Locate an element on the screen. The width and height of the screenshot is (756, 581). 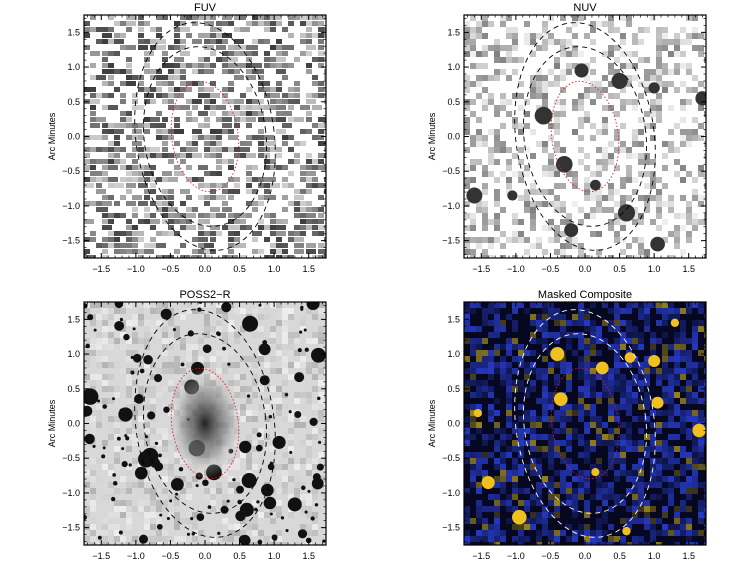
panel-title: FUV is located at coordinates (205, 8).